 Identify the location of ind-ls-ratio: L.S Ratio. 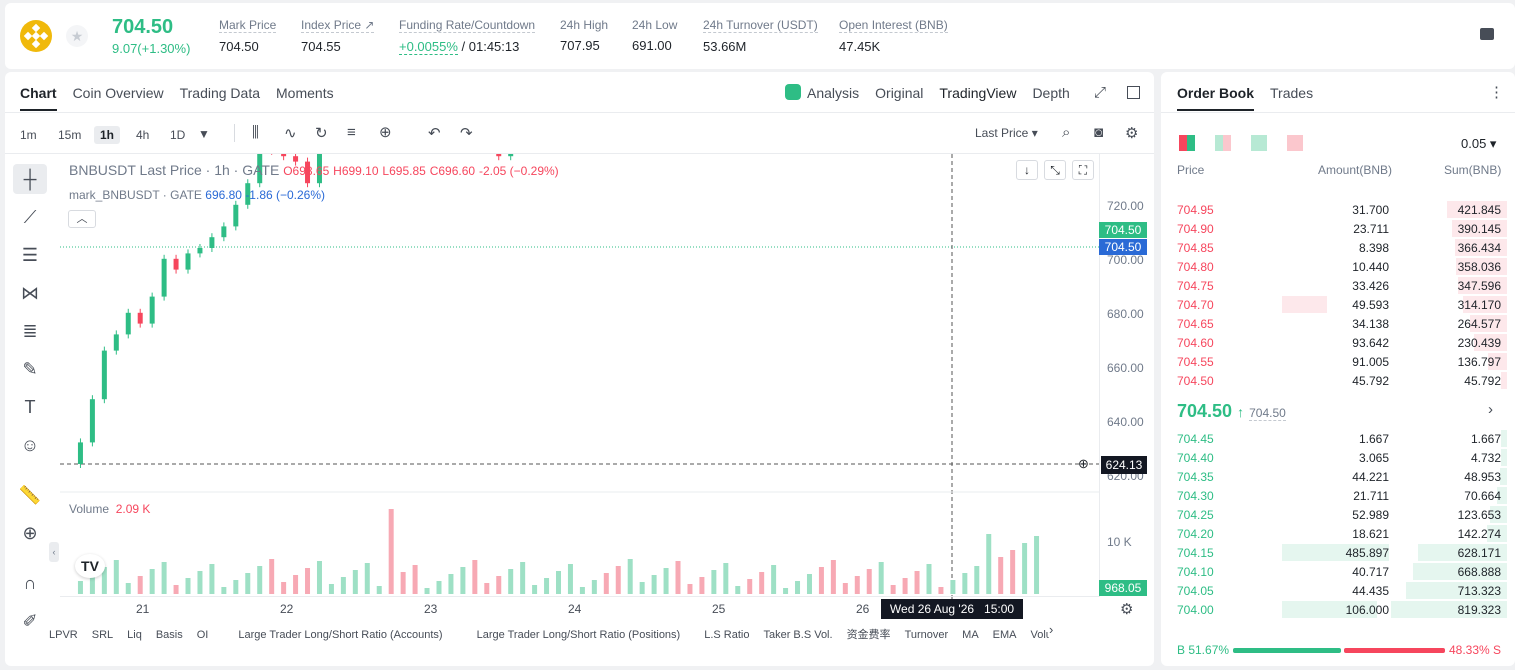
(727, 635).